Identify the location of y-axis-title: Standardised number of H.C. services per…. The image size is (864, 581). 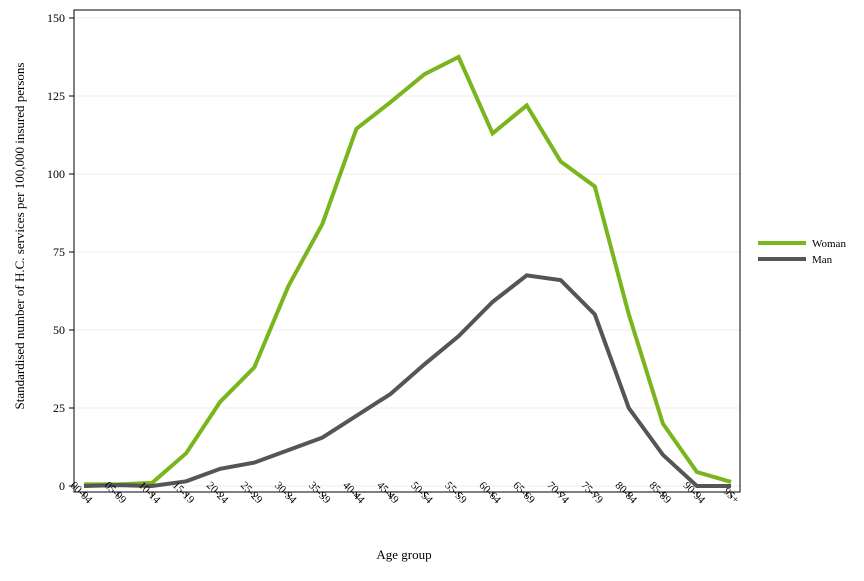
(19, 236).